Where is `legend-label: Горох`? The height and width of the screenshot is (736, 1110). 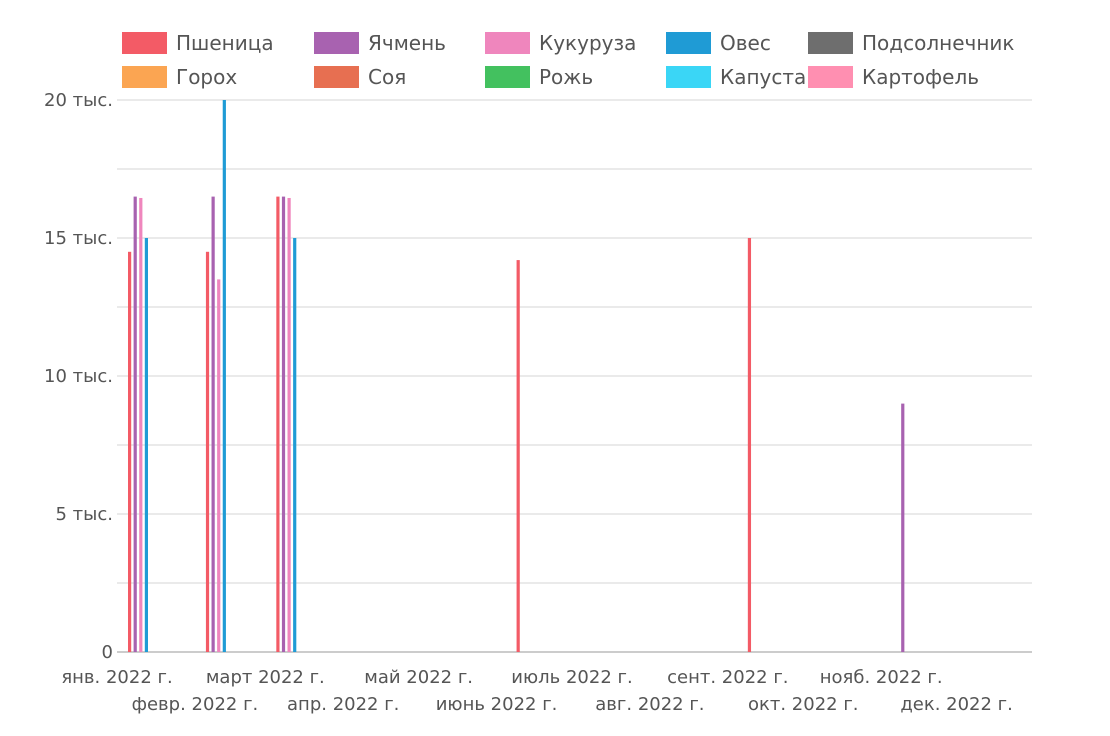 legend-label: Горох is located at coordinates (206, 77).